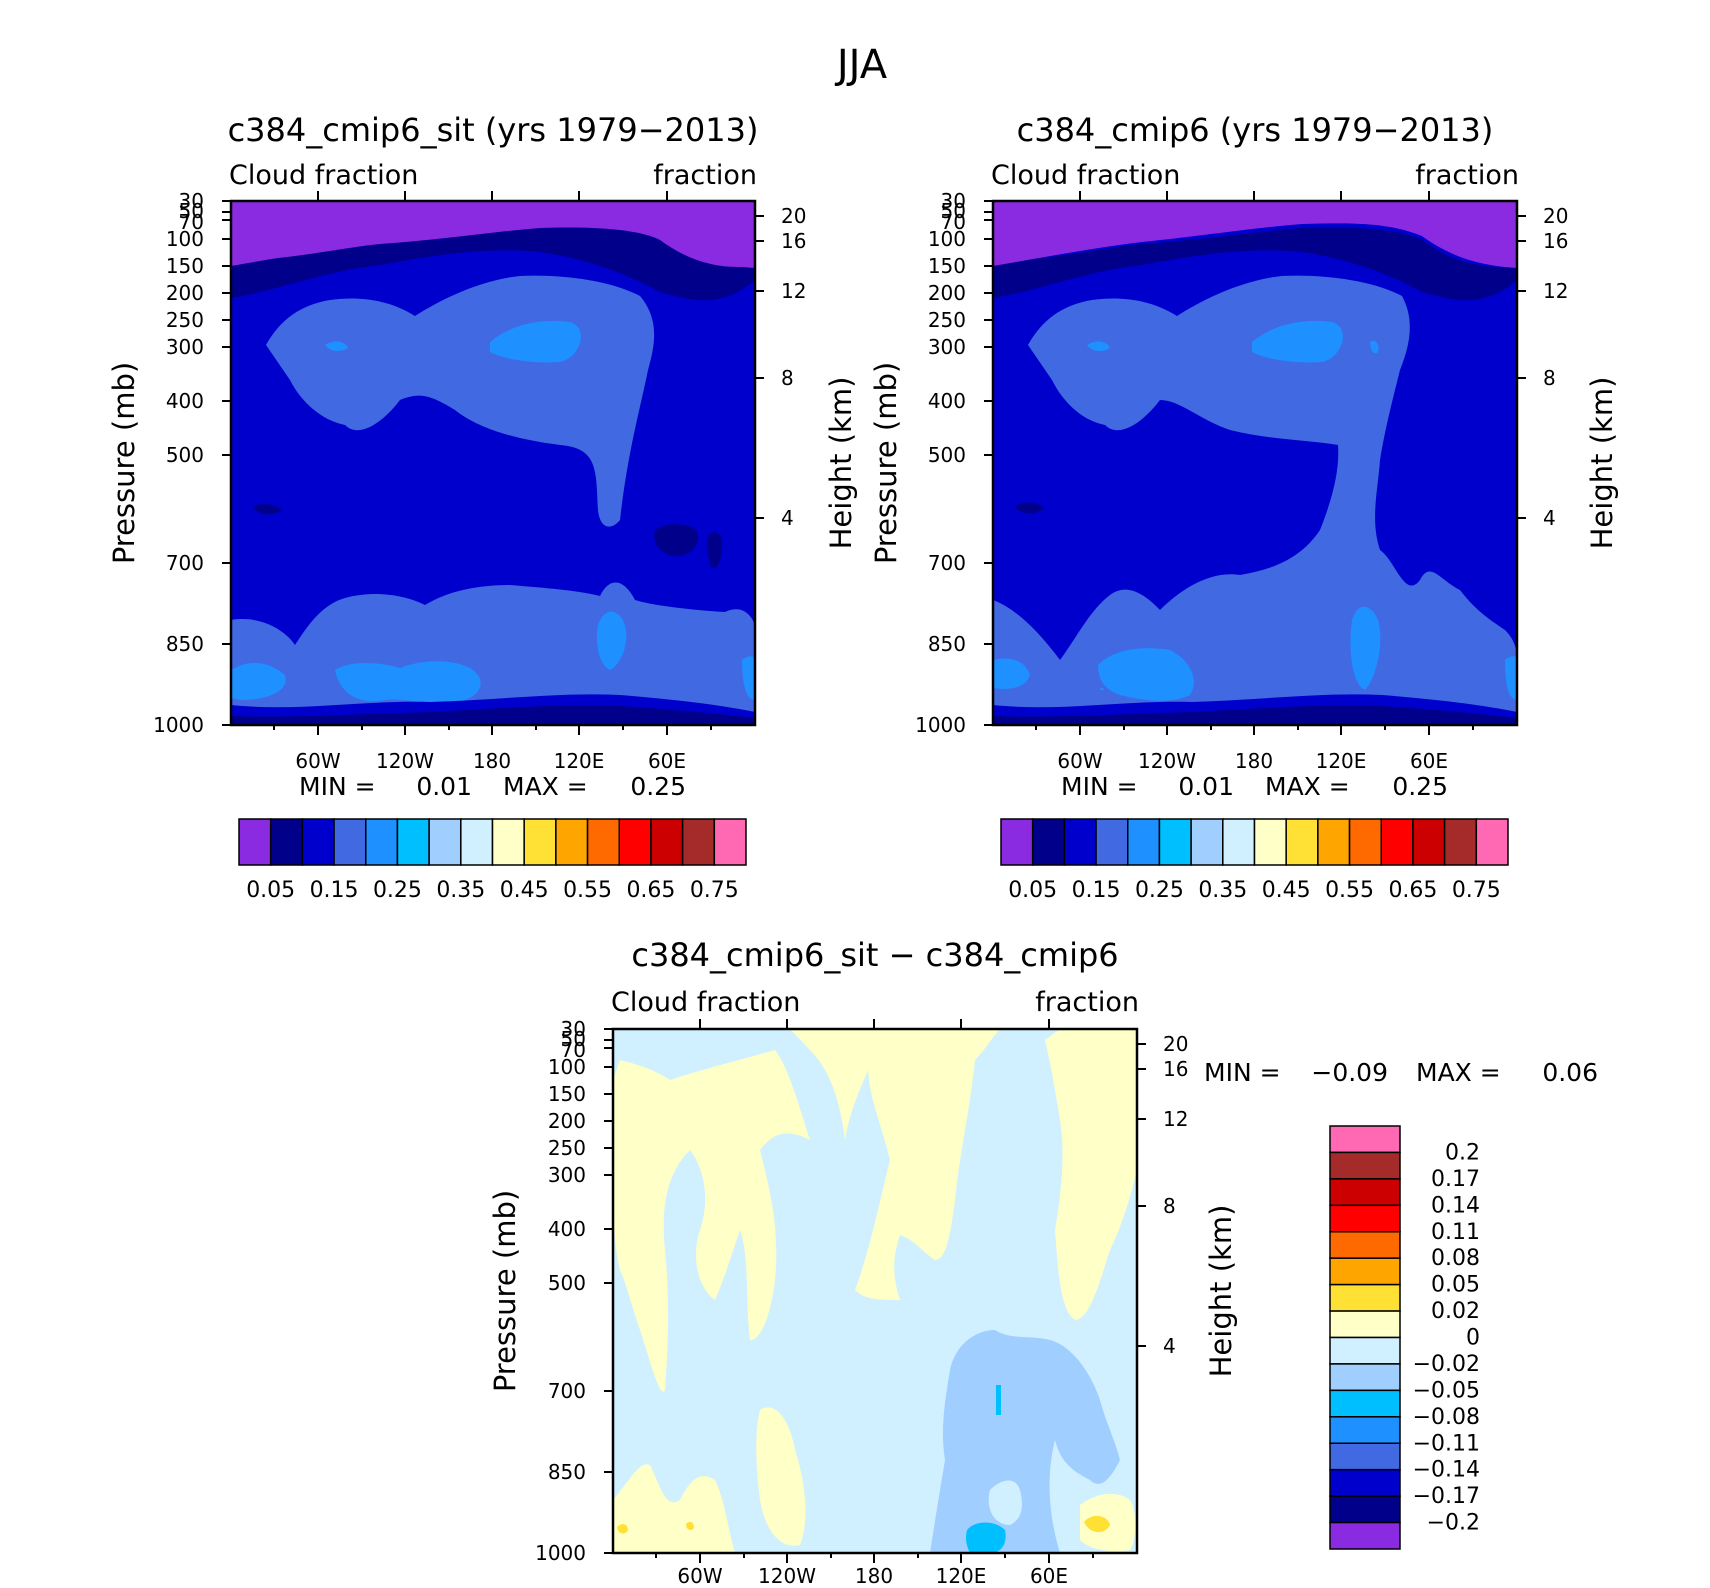 The height and width of the screenshot is (1588, 1710). Describe the element at coordinates (947, 455) in the screenshot. I see `ytick: 500` at that location.